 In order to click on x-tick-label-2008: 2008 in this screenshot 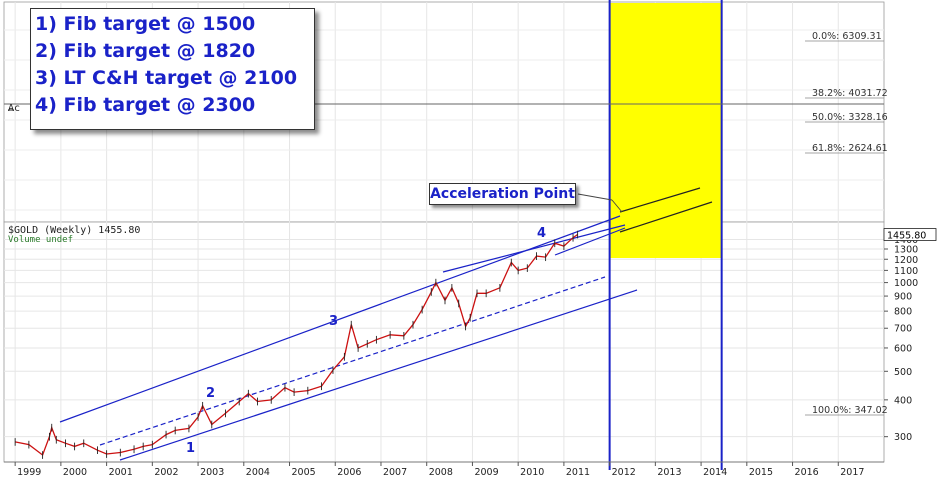, I will do `click(441, 472)`.